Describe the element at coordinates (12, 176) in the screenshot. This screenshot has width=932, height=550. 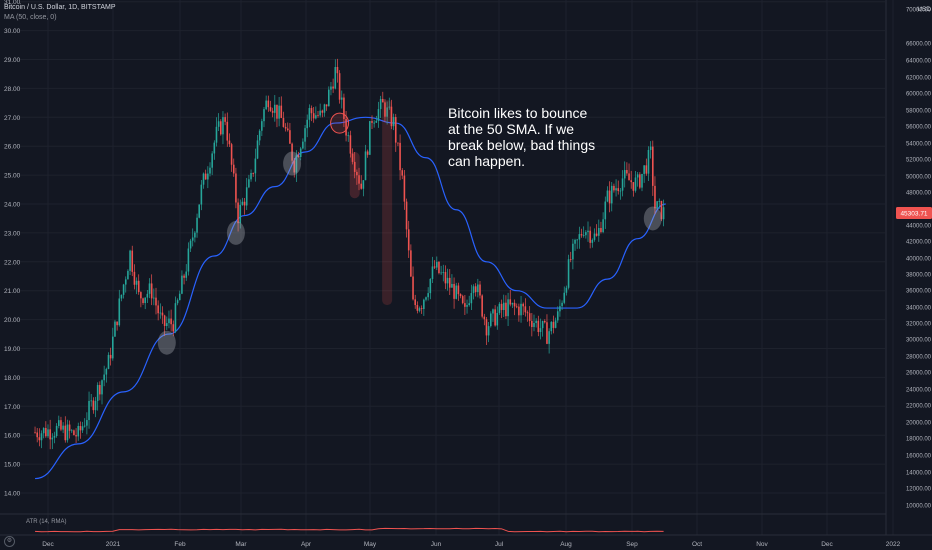
I see `left-axis-tick: 25.00` at that location.